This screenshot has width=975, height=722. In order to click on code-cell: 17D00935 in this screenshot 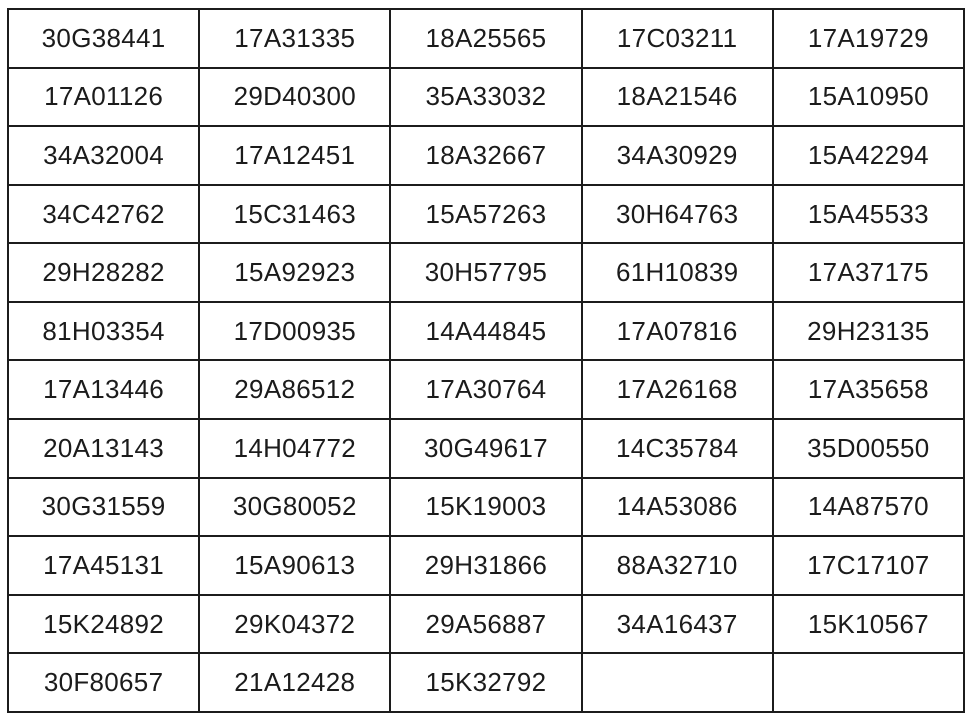, I will do `click(295, 331)`.